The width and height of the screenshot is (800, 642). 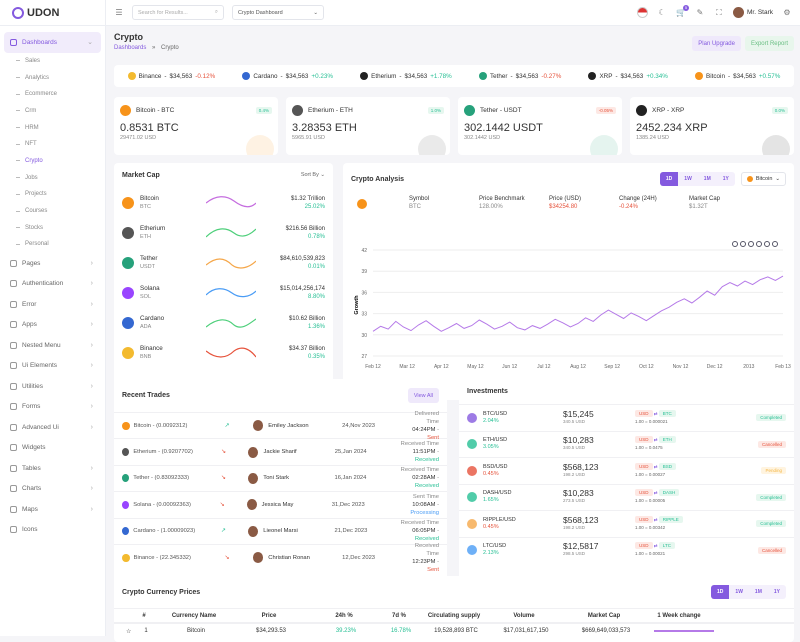 I want to click on user-menu: Mr. Stark, so click(x=752, y=12).